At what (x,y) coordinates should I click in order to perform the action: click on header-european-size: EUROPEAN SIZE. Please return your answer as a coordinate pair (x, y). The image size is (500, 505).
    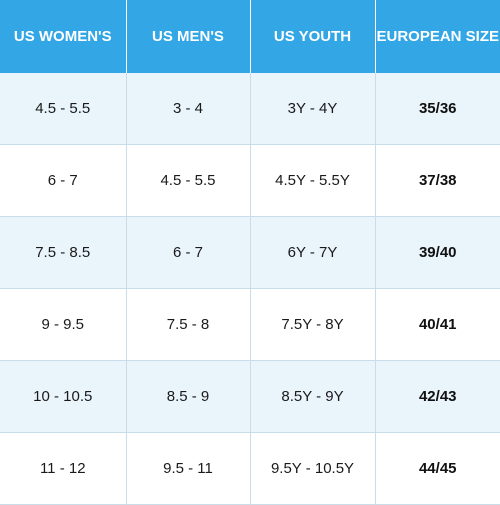
    Looking at the image, I should click on (437, 36).